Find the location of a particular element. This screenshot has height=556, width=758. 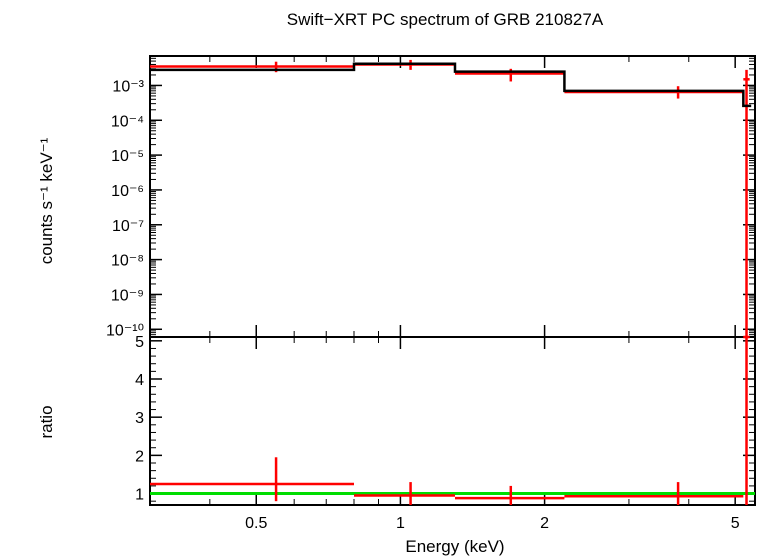

x-tick-label: 0.5 is located at coordinates (256, 523).